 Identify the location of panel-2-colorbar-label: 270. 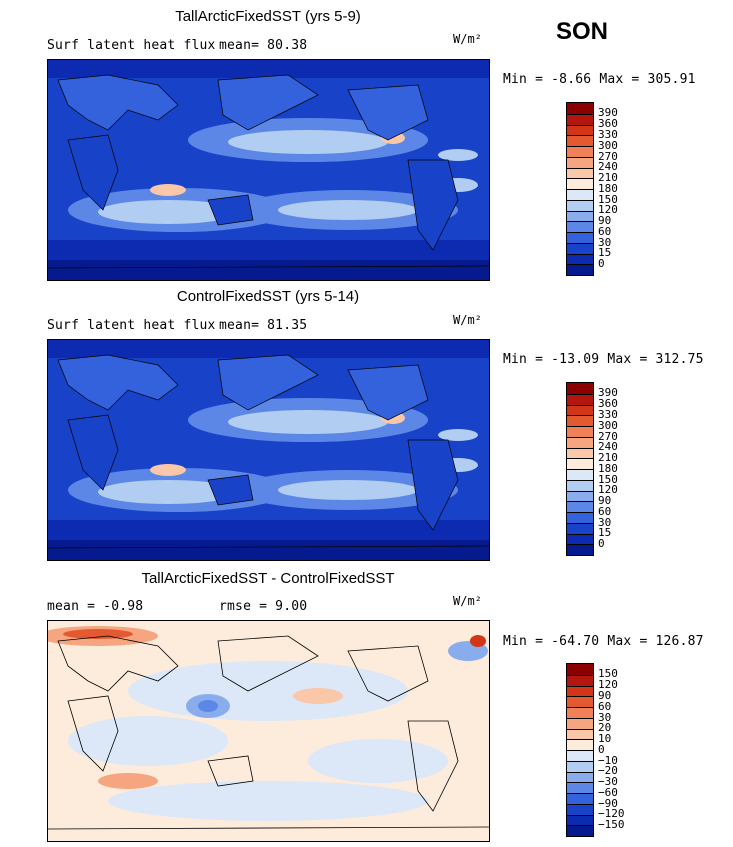
(608, 436).